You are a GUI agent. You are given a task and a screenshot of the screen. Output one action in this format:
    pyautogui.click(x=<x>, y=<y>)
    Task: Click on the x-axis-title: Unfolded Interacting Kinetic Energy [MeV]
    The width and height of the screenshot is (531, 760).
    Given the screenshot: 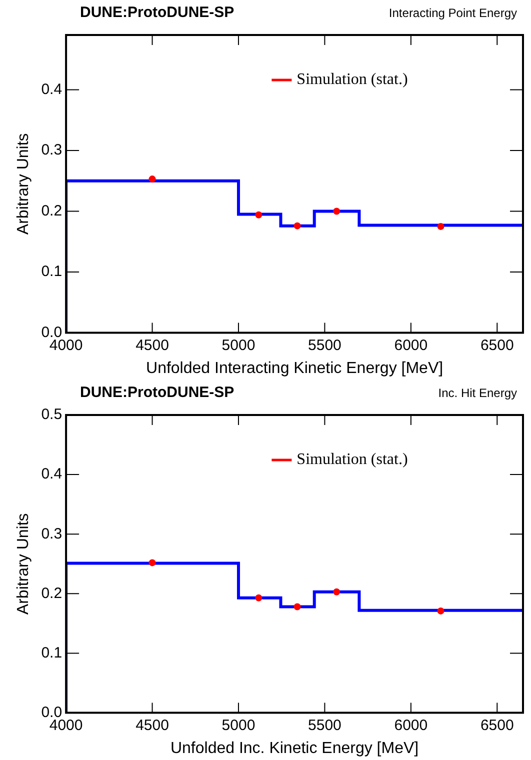 What is the action you would take?
    pyautogui.click(x=295, y=368)
    